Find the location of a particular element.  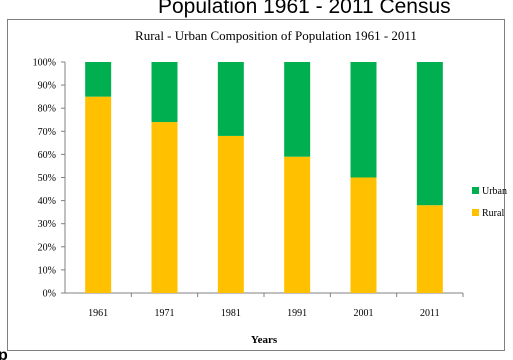

header-text: Population 1961 - 2011 Census is located at coordinates (304, 9).